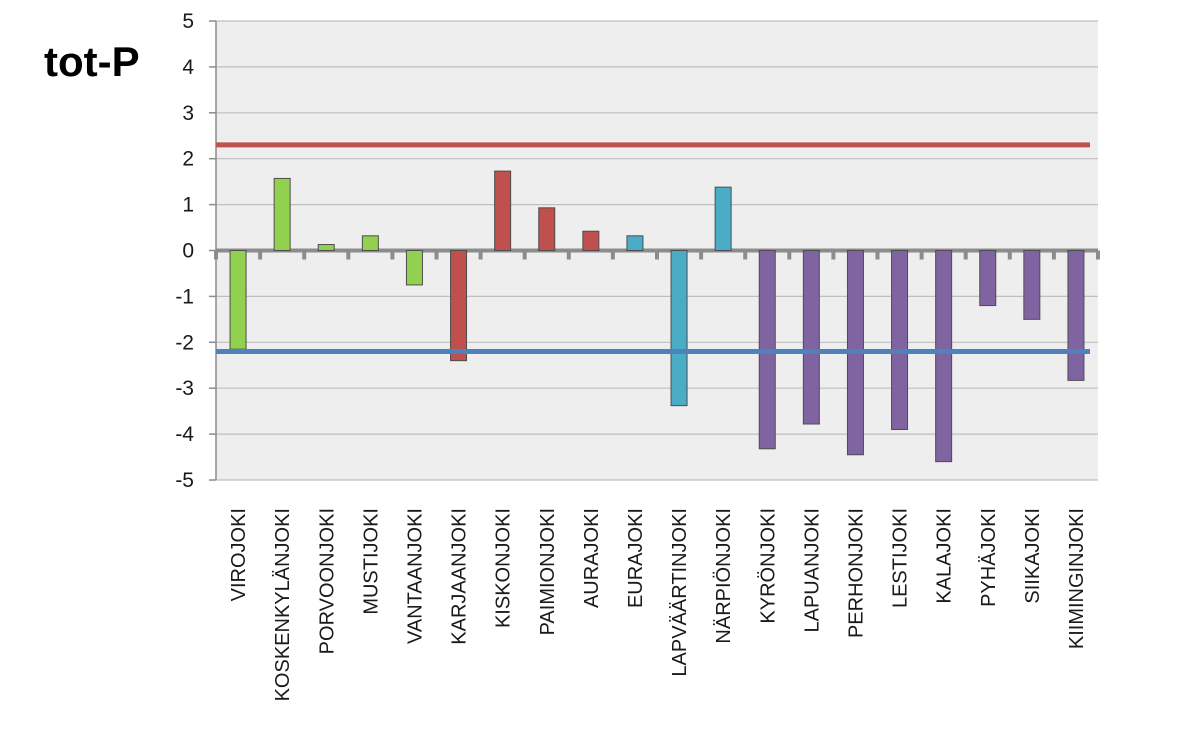 This screenshot has height=744, width=1179. What do you see at coordinates (239, 554) in the screenshot?
I see `x-tick-label: VIROJOKI` at bounding box center [239, 554].